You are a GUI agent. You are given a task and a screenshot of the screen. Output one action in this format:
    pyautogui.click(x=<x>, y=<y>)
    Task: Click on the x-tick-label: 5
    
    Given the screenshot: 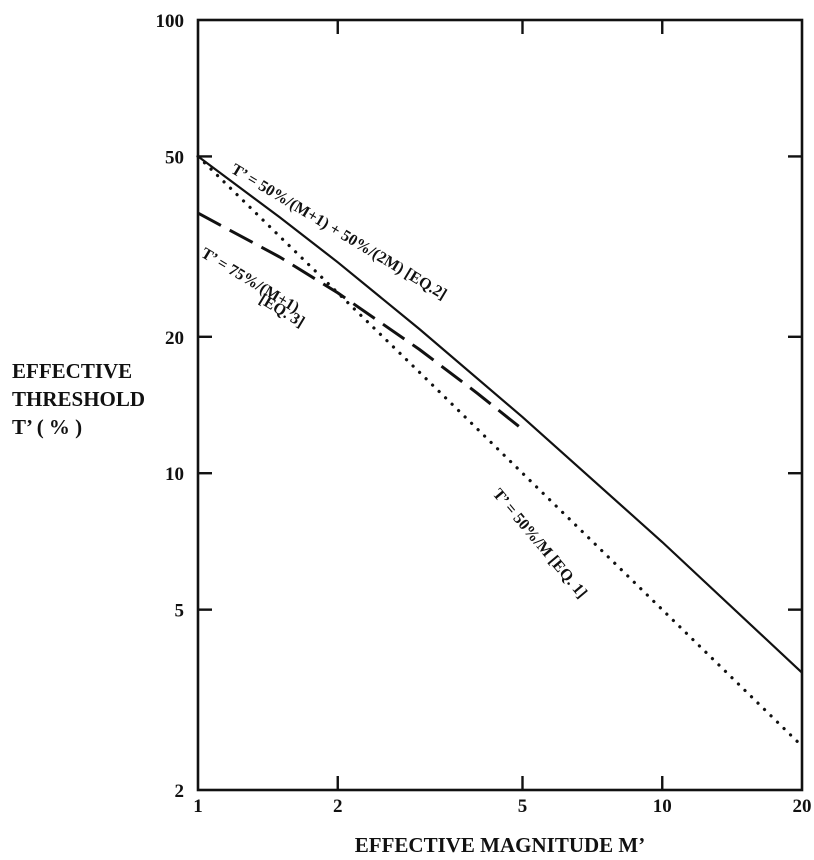 What is the action you would take?
    pyautogui.click(x=523, y=806)
    